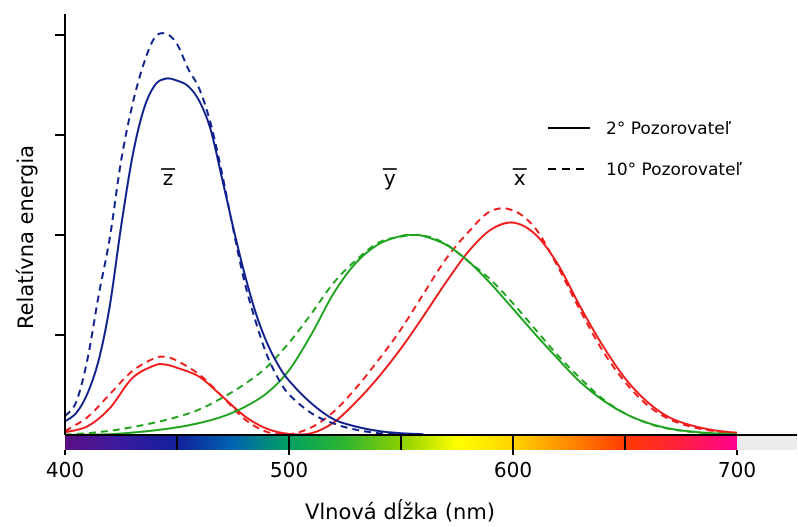 This screenshot has height=527, width=798. Describe the element at coordinates (767, 443) in the screenshot. I see `spectrum-tail` at that location.